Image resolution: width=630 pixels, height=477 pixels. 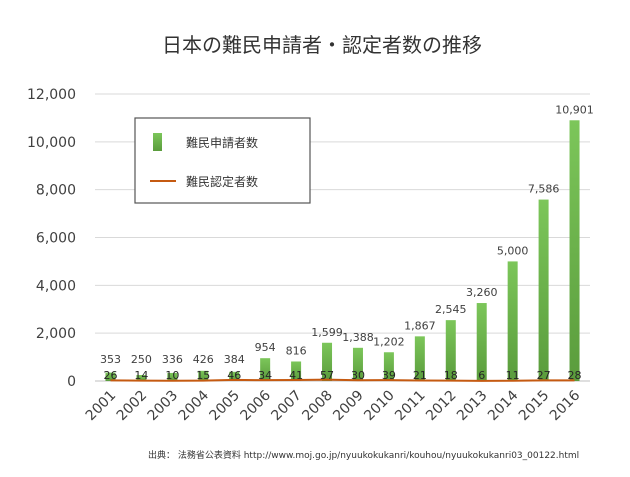 What do you see at coordinates (317, 406) in the screenshot?
I see `x-tick-label: 2008` at bounding box center [317, 406].